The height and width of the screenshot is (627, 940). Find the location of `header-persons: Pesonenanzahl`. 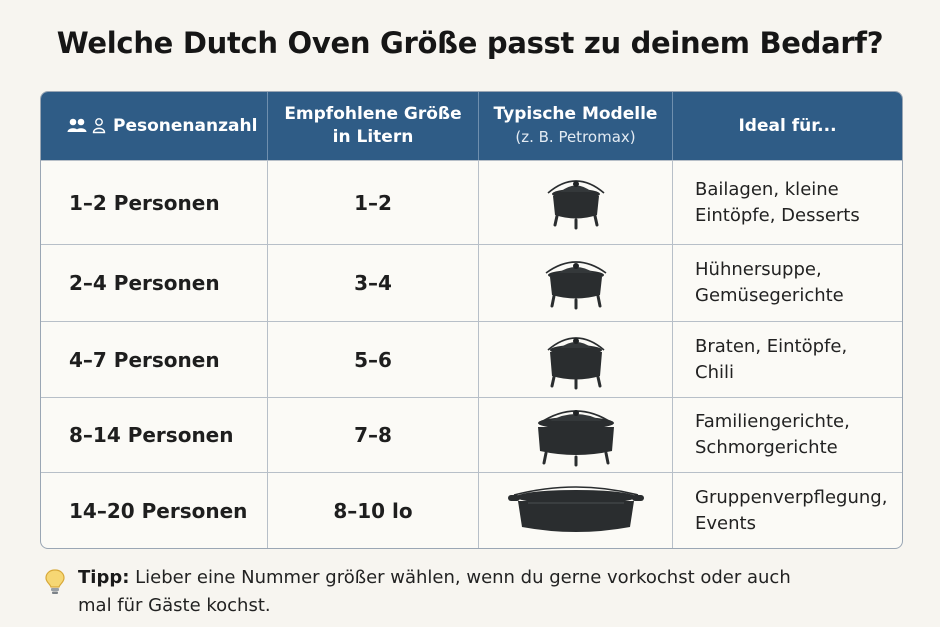

header-persons: Pesonenanzahl is located at coordinates (154, 126).